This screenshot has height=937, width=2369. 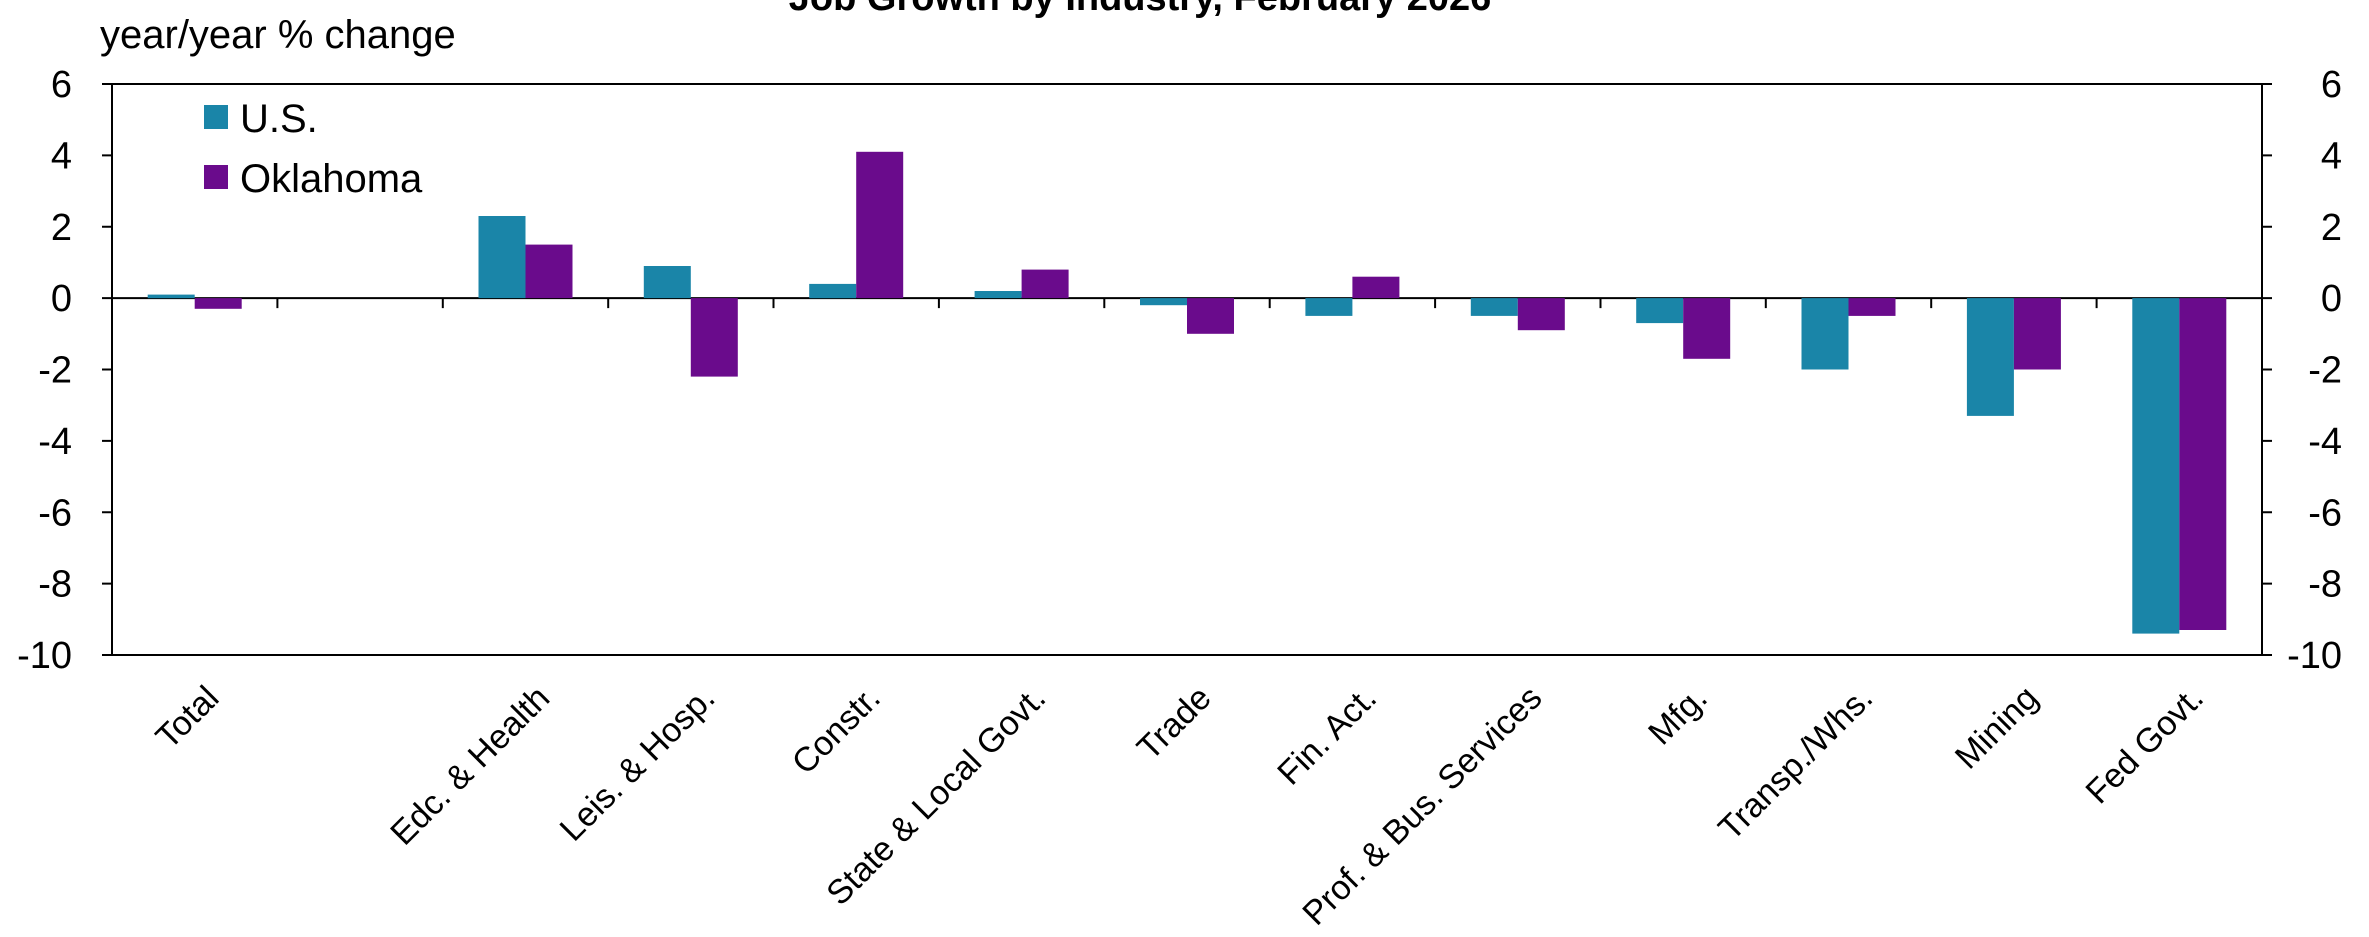 What do you see at coordinates (55, 442) in the screenshot?
I see `y-tick-label-left: -4` at bounding box center [55, 442].